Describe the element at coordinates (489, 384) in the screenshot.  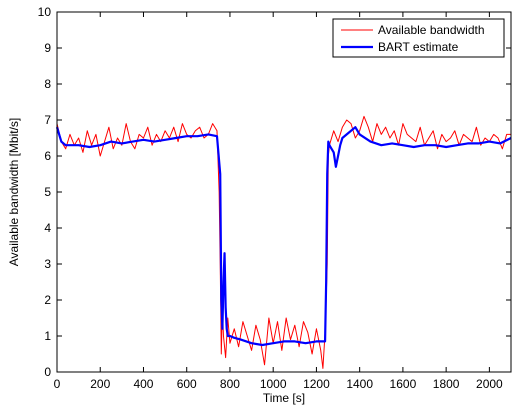
I see `x-tick-label: 2000` at that location.